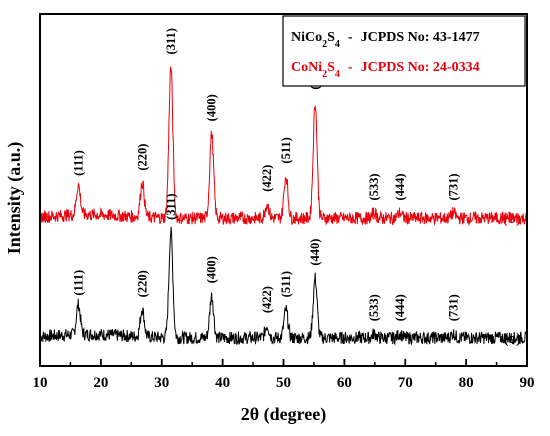  I want to click on x-tick-label: 50, so click(283, 383).